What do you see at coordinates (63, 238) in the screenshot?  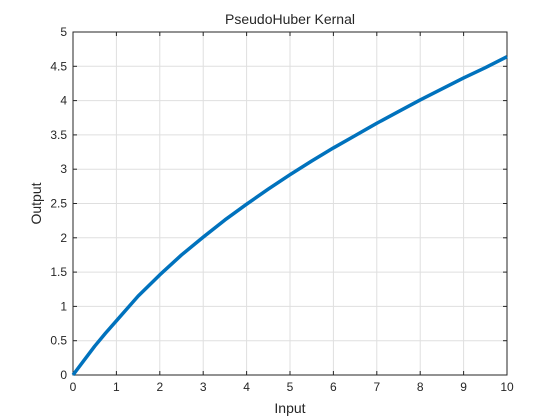 I see `y-tick-label: 2` at bounding box center [63, 238].